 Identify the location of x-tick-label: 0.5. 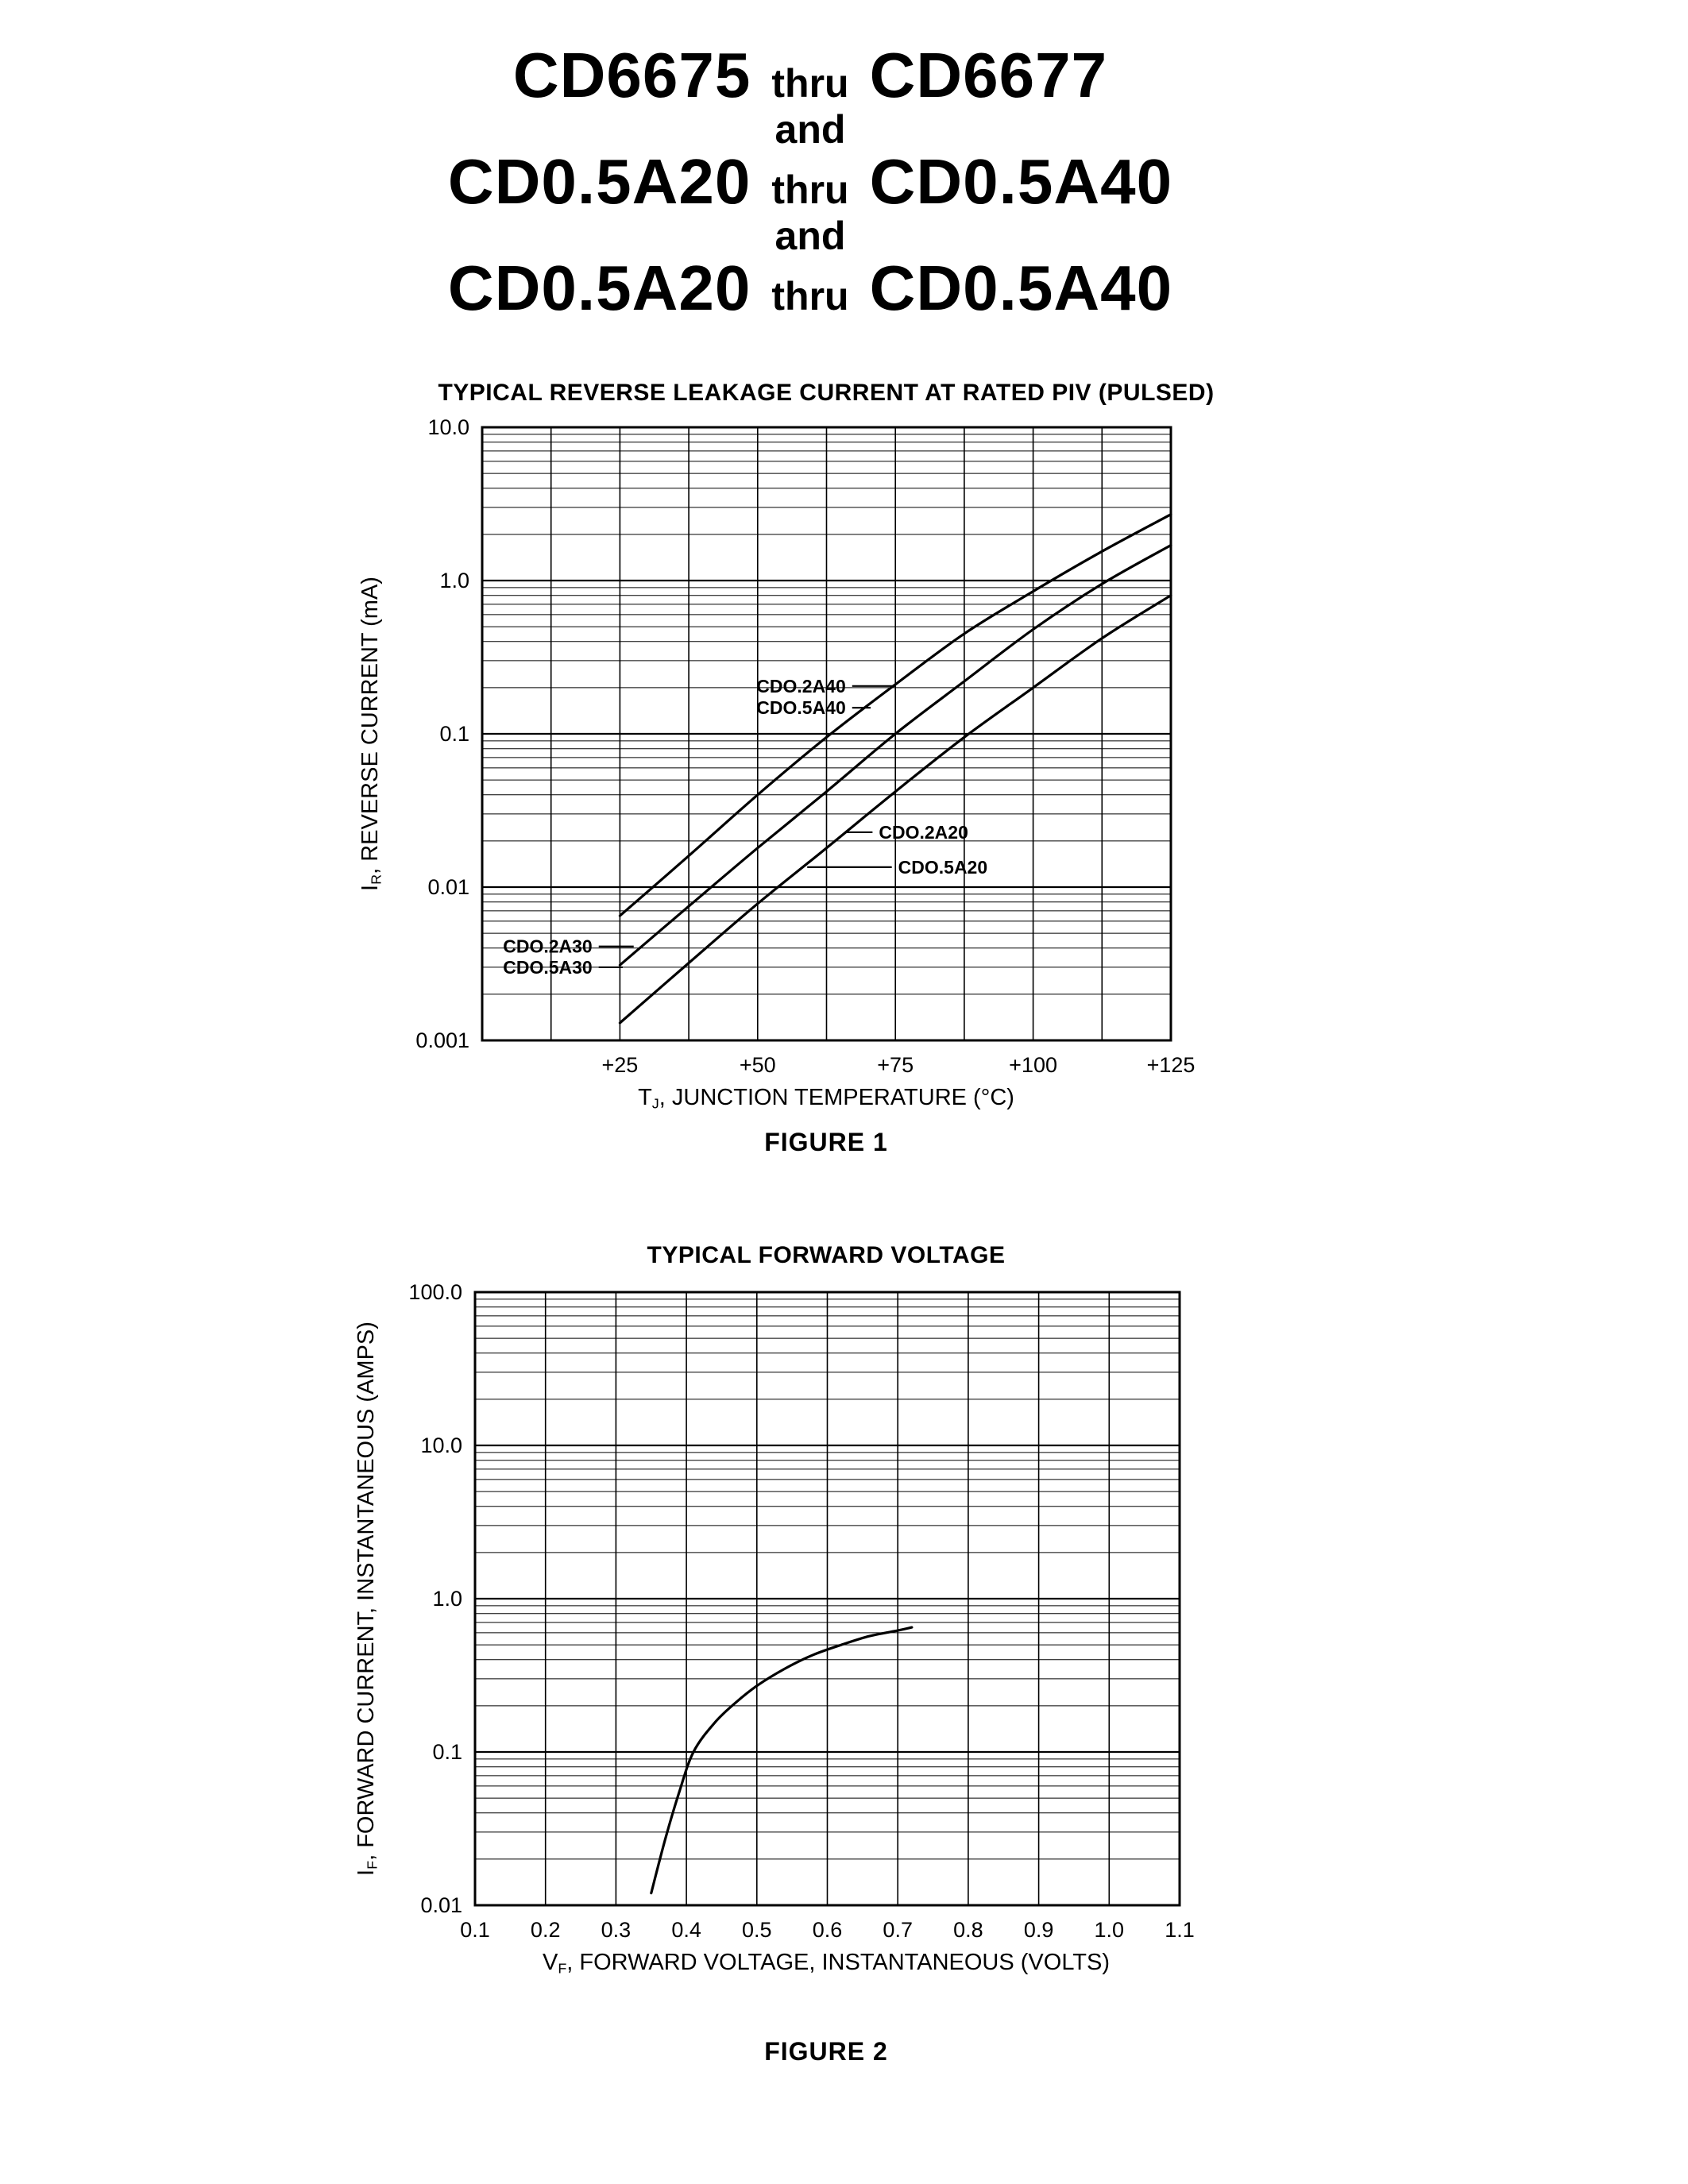
(757, 1930).